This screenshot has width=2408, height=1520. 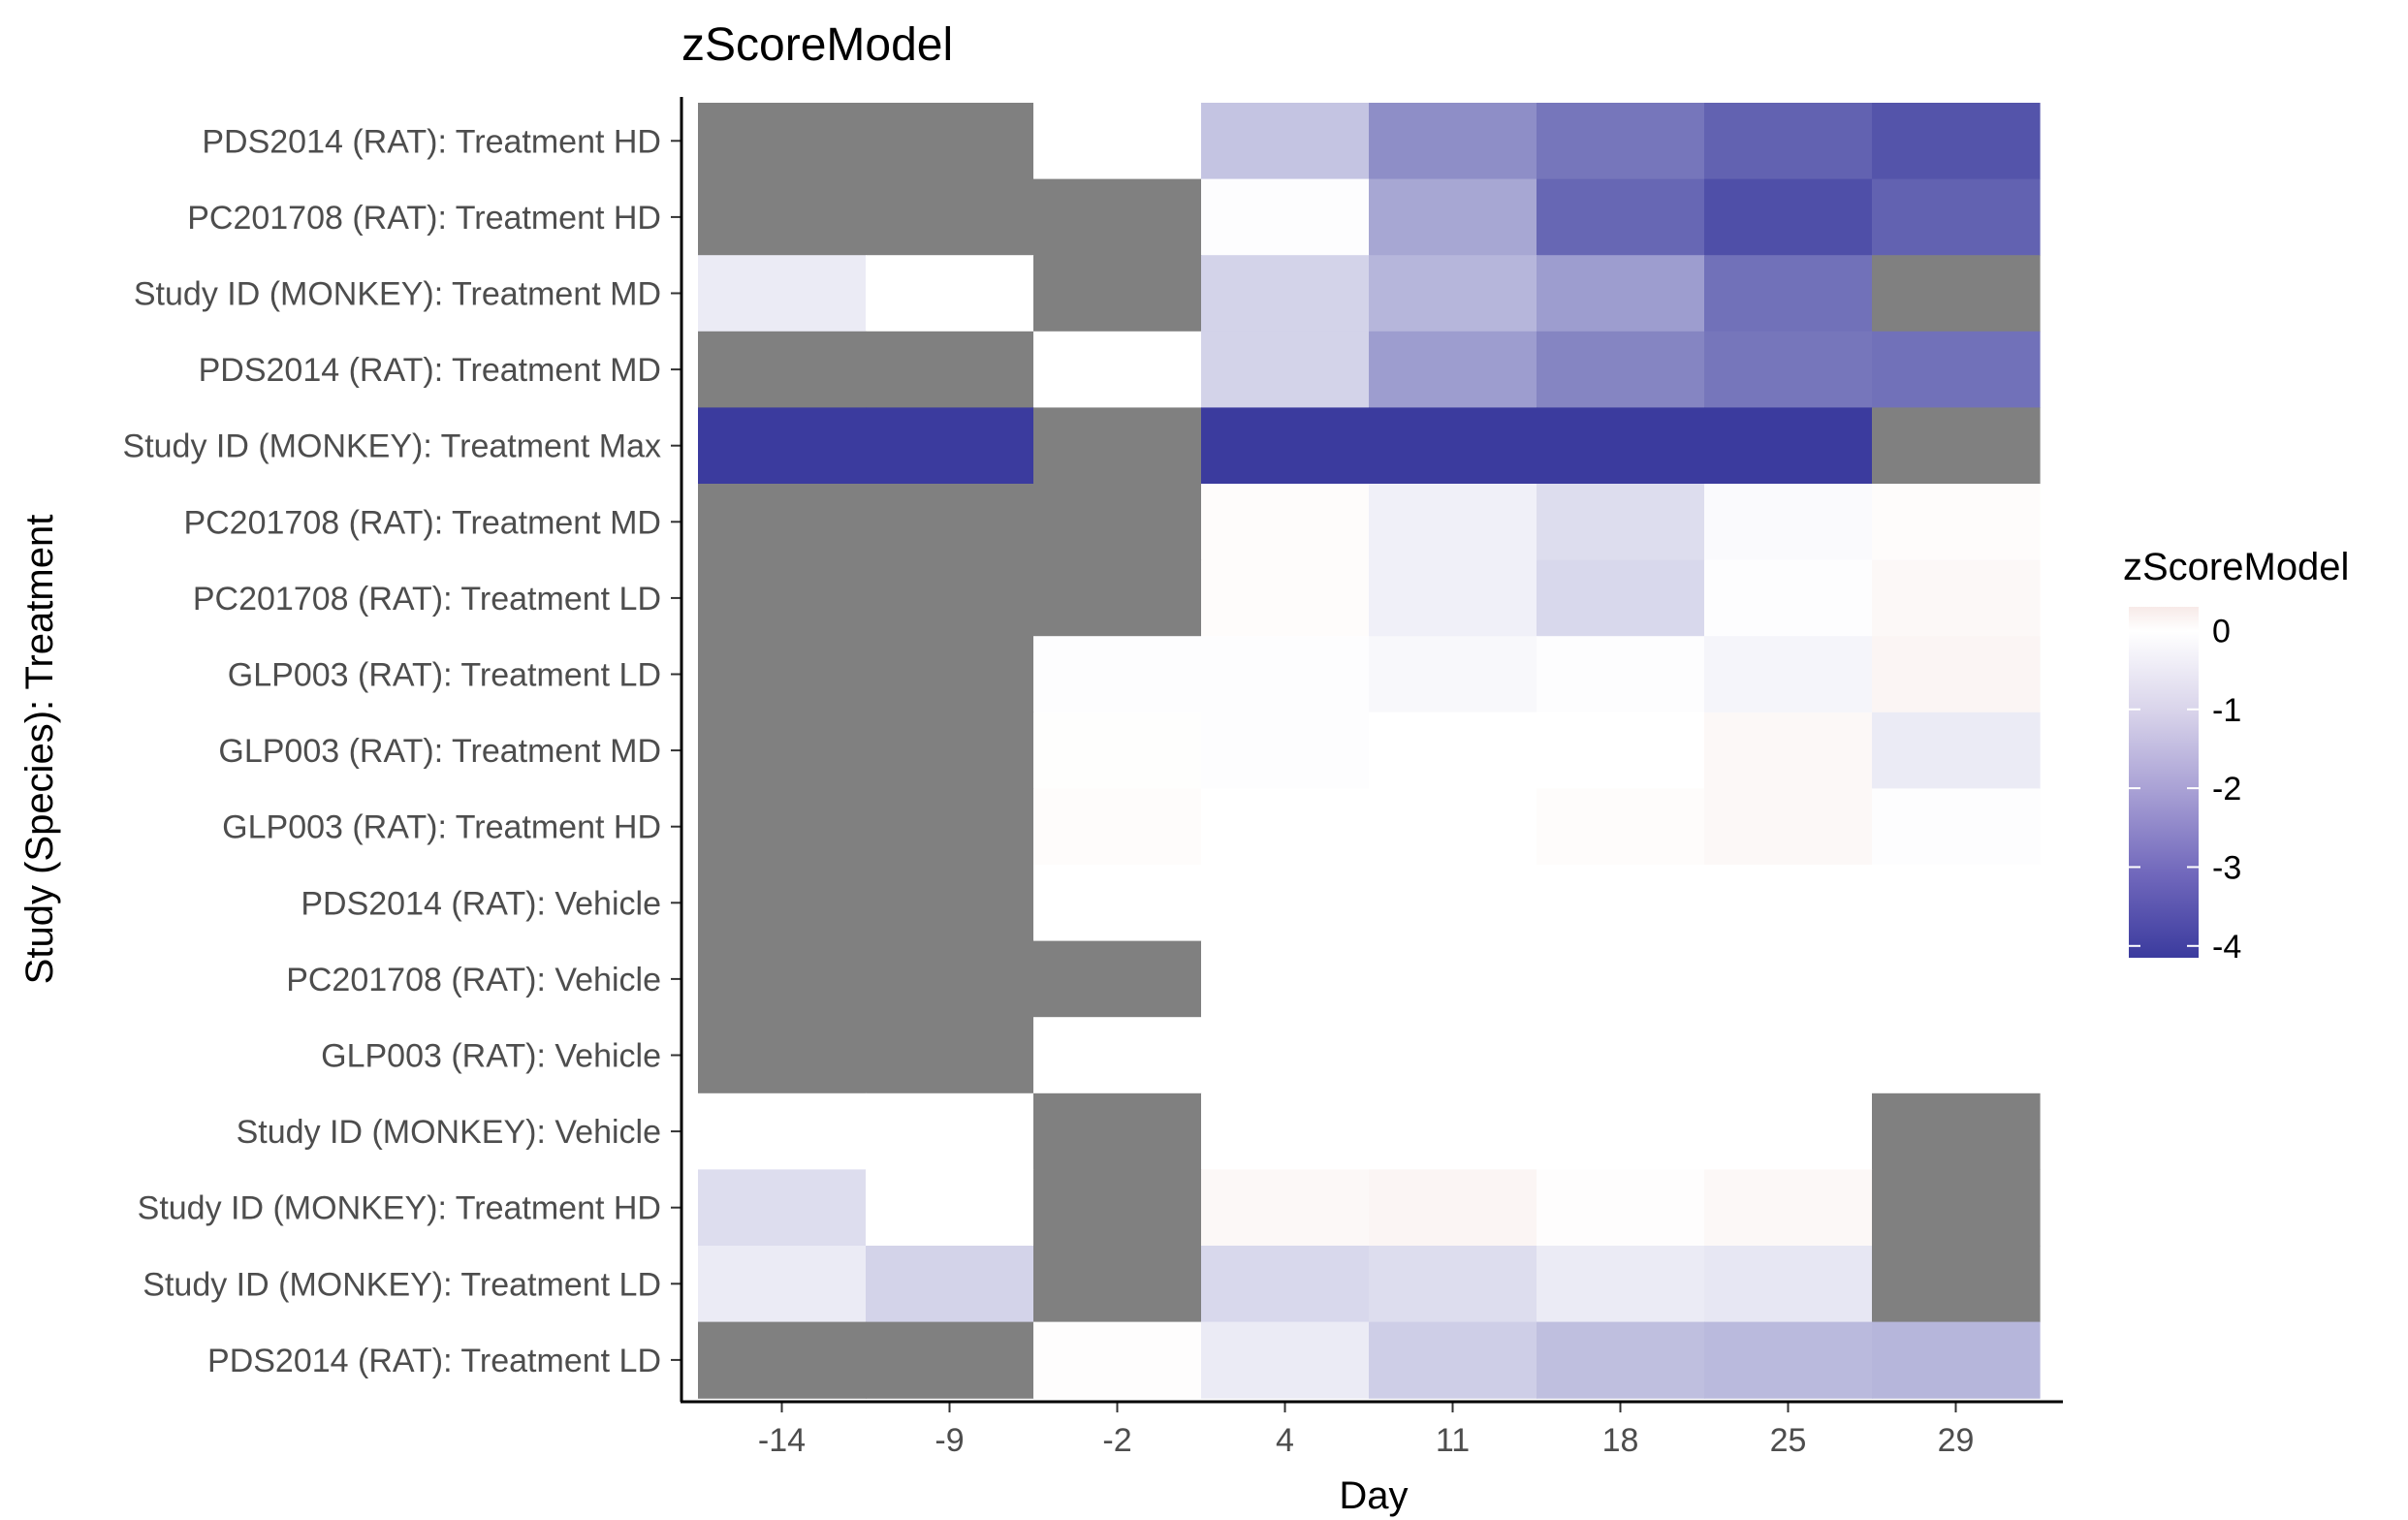 I want to click on legend-tick-label: 0, so click(x=2221, y=631).